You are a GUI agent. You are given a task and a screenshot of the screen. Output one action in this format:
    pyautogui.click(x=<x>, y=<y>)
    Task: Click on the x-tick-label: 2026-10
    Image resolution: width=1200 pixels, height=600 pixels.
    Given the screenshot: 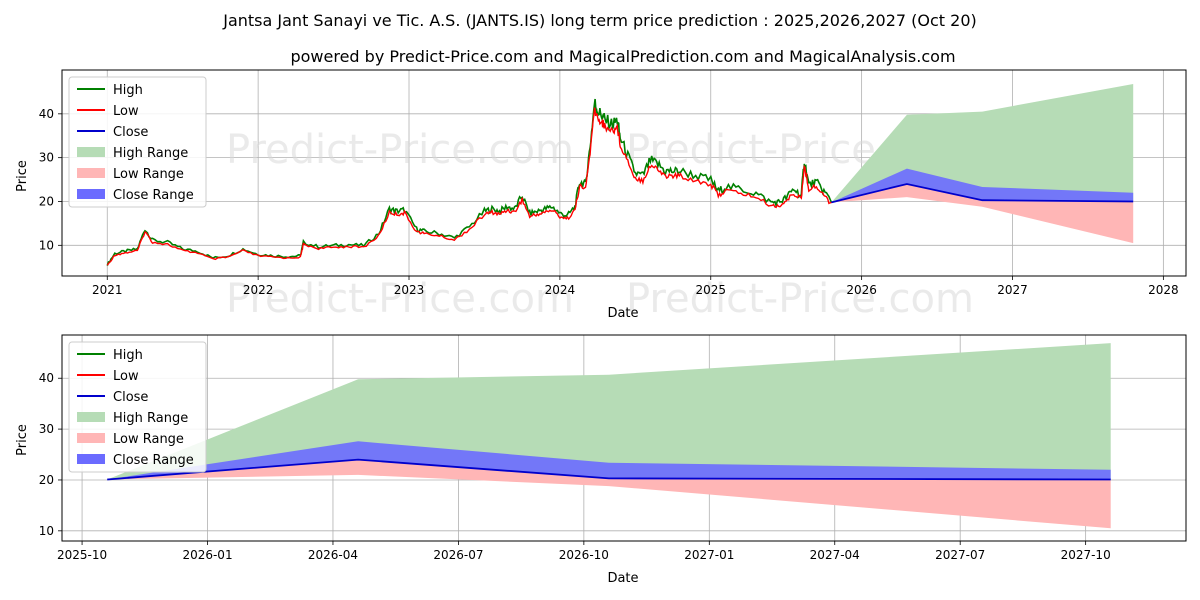 What is the action you would take?
    pyautogui.click(x=584, y=555)
    